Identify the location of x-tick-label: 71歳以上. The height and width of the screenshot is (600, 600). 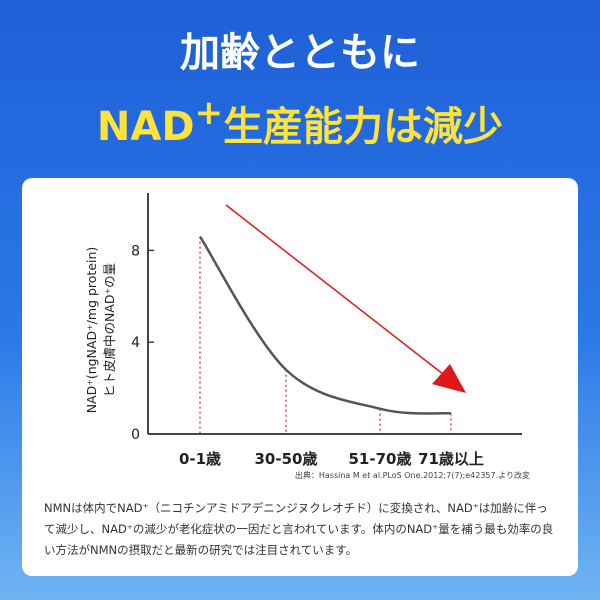
(451, 459).